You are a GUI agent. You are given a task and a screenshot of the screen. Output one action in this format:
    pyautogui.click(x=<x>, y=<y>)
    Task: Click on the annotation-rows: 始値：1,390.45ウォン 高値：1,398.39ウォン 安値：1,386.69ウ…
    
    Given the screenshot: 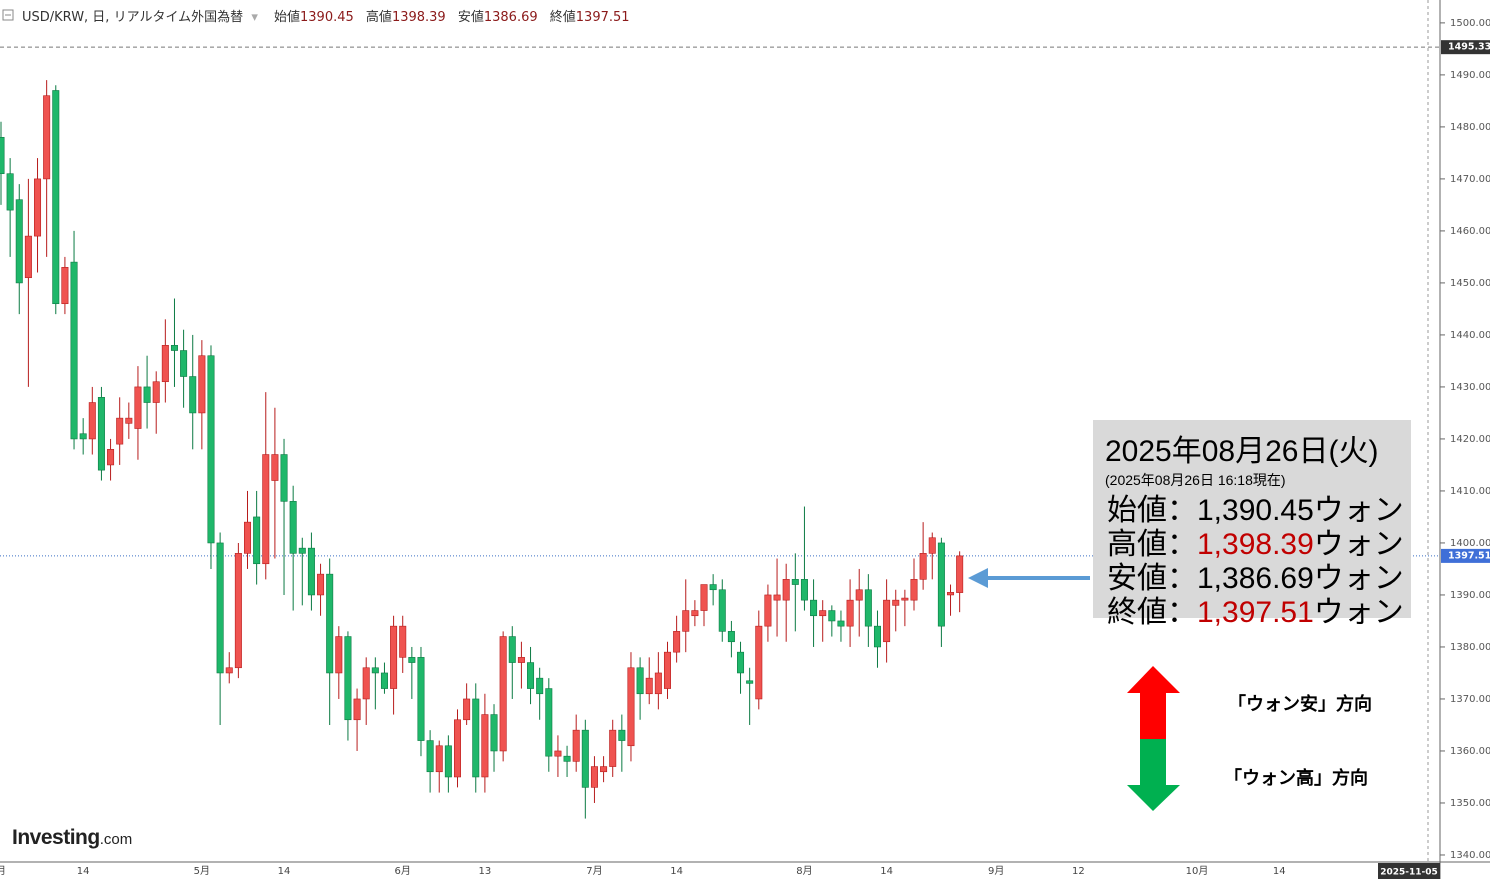 What is the action you would take?
    pyautogui.click(x=1252, y=562)
    